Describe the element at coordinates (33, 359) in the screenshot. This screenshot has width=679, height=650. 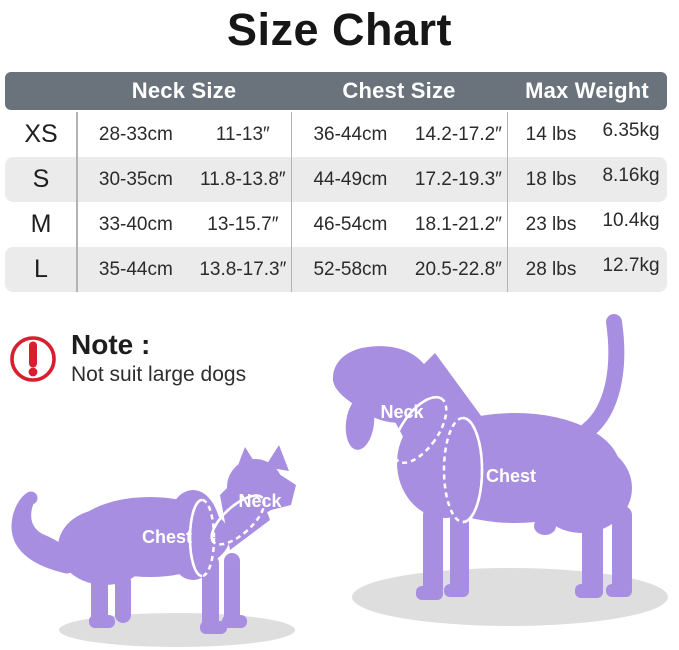
I see `warning-icon` at that location.